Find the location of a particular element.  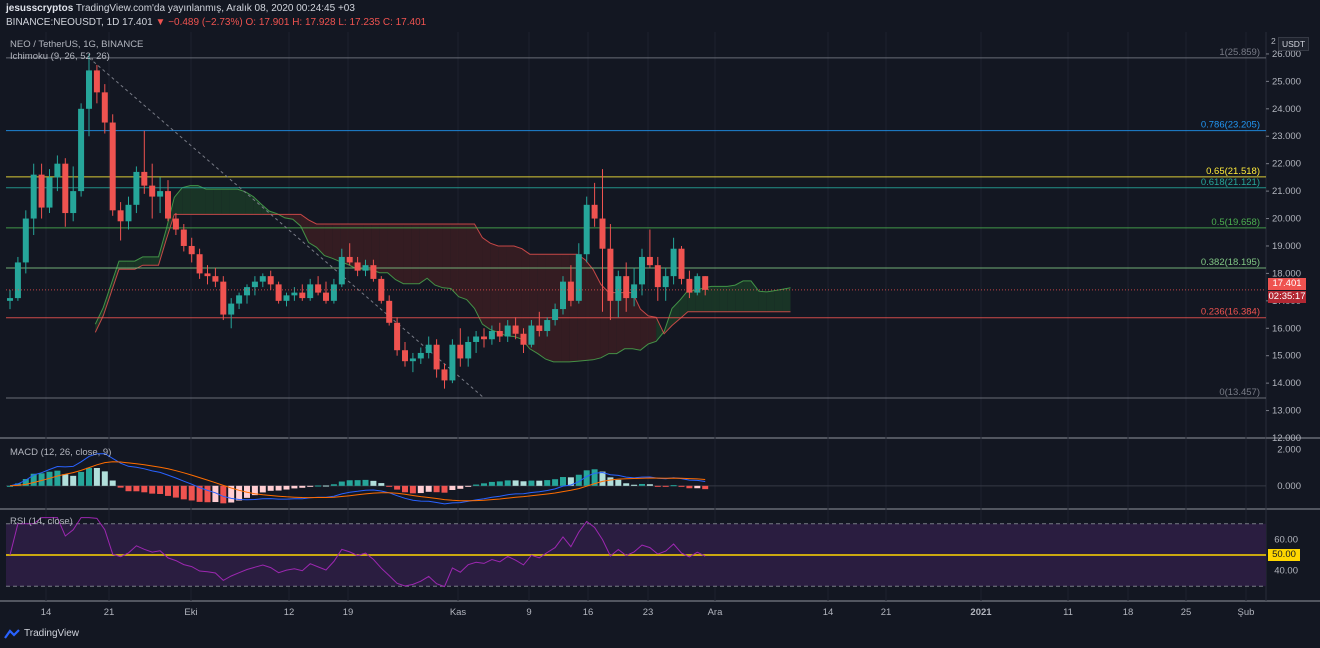

rsi-tick-label: 40.00 is located at coordinates (1286, 571).